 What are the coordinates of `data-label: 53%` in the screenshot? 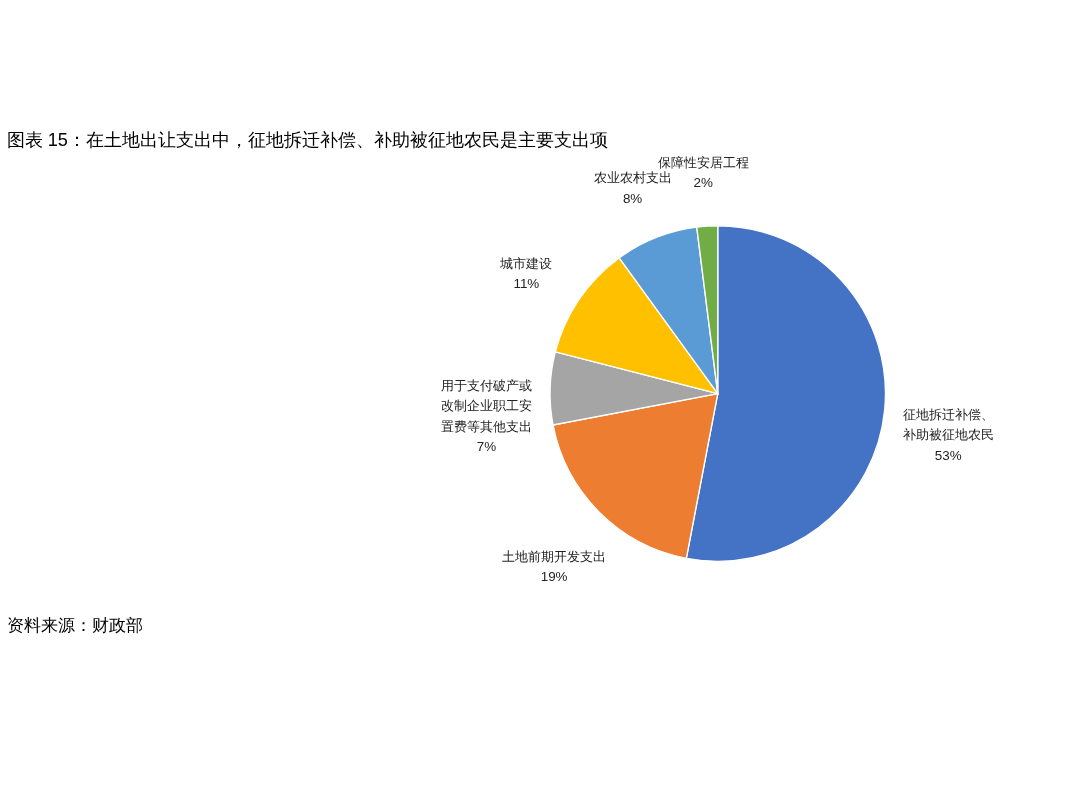 It's located at (948, 455).